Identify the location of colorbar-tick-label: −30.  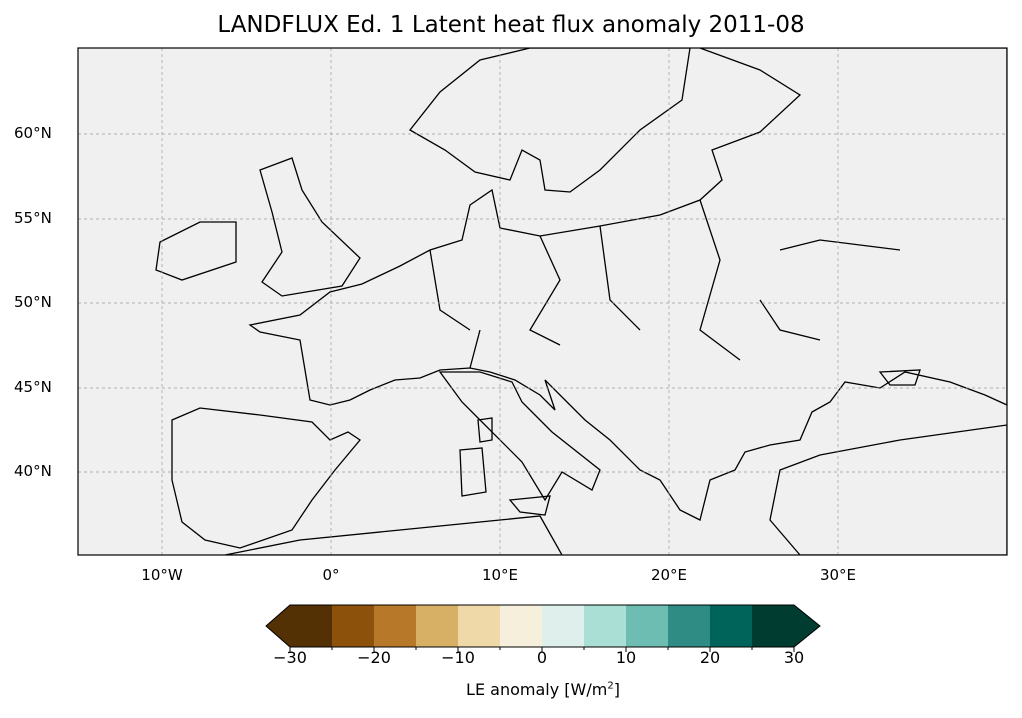
(290, 657).